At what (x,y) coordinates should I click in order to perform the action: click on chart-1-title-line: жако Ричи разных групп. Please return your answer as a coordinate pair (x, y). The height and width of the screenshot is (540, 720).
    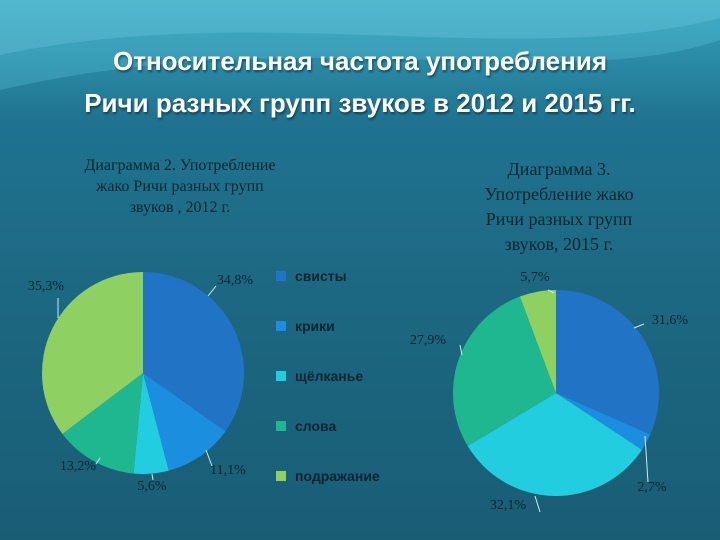
    Looking at the image, I should click on (180, 186).